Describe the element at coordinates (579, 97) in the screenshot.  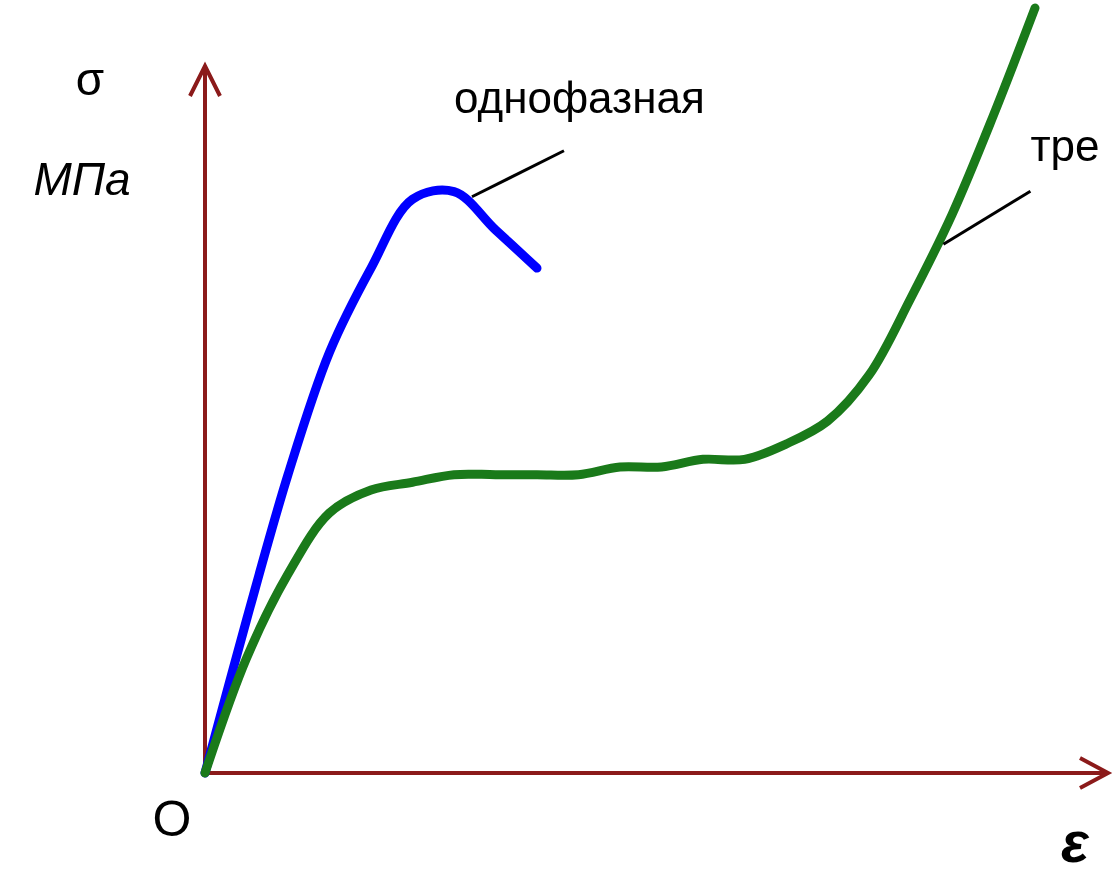
I see `series-label: однофазная` at that location.